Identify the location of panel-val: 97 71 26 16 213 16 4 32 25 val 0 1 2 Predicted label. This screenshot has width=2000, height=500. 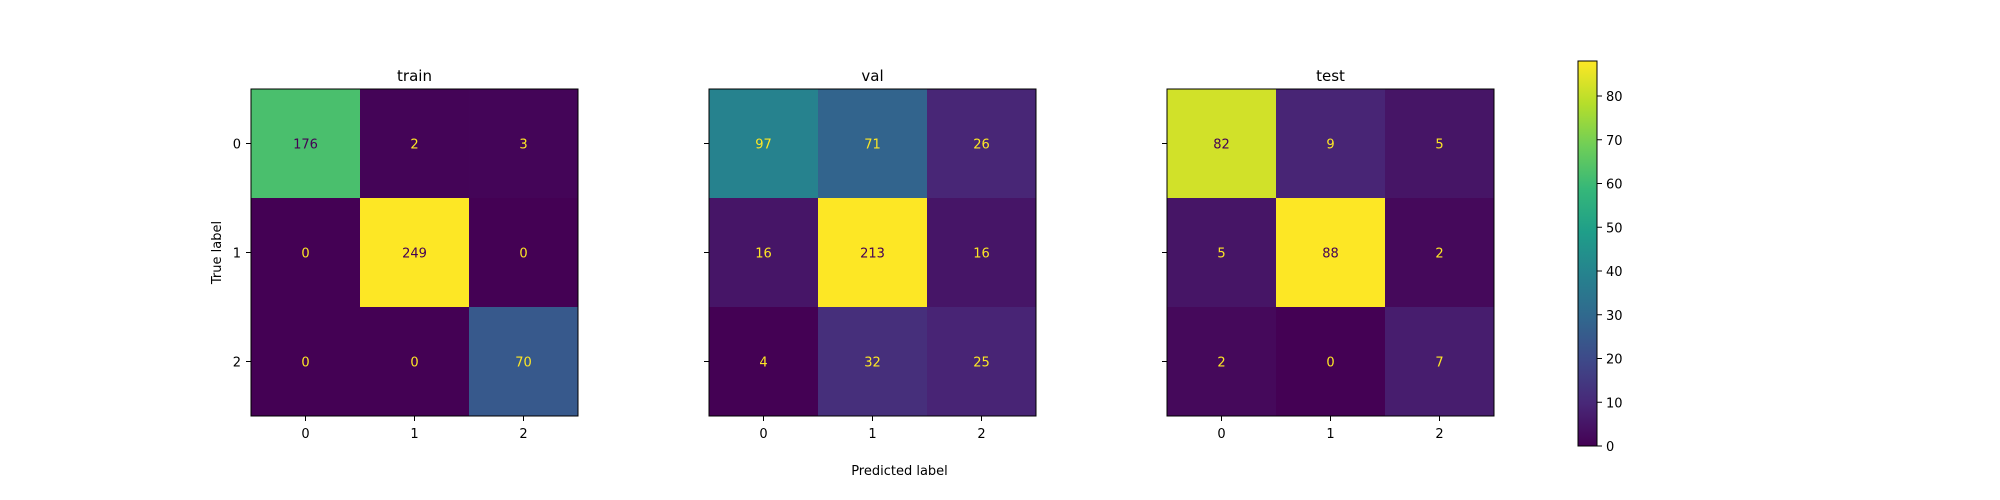
(870, 273).